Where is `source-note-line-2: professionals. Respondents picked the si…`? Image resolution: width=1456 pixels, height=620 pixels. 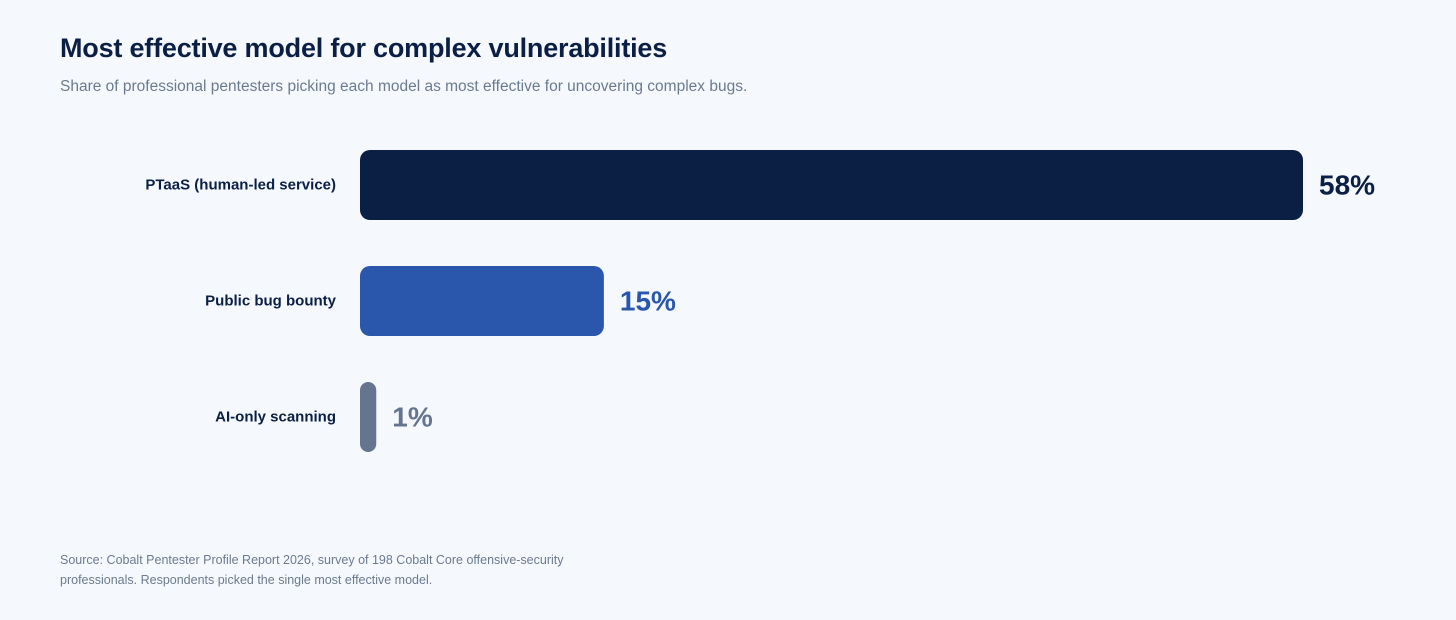 source-note-line-2: professionals. Respondents picked the si… is located at coordinates (246, 580).